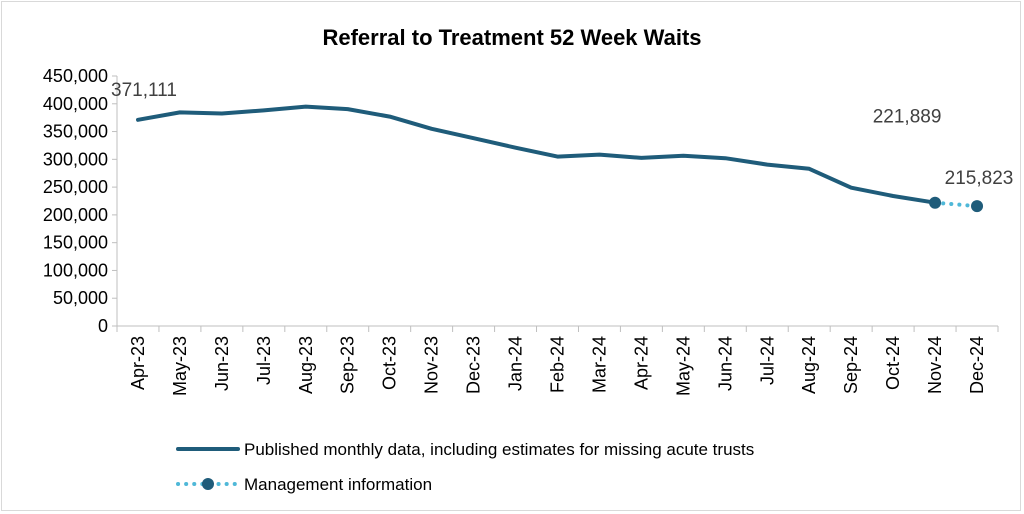 Image resolution: width=1024 pixels, height=514 pixels. What do you see at coordinates (767, 360) in the screenshot?
I see `x-tick-label: Jul-24` at bounding box center [767, 360].